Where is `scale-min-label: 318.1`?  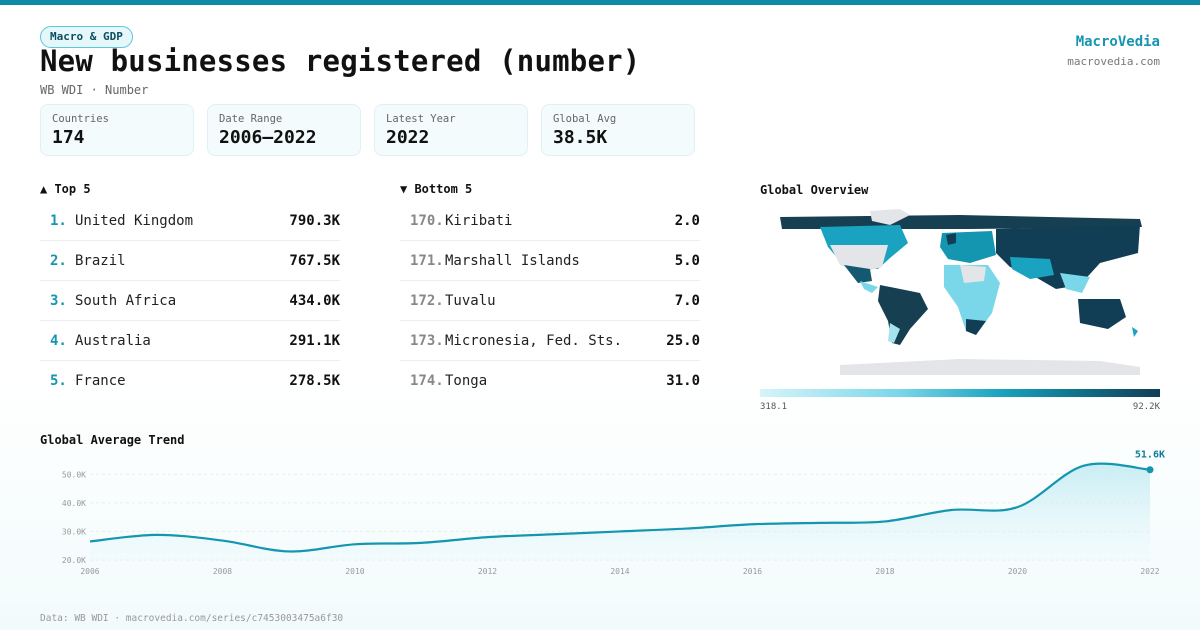 scale-min-label: 318.1 is located at coordinates (774, 407).